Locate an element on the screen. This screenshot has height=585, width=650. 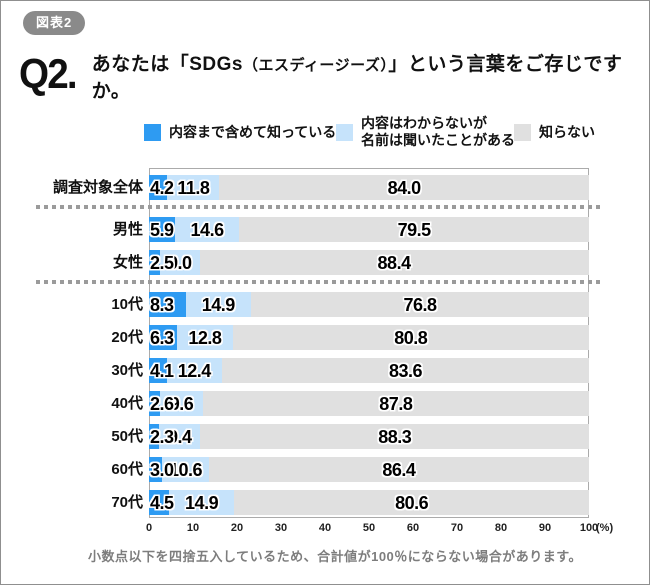
value-label: 14.6 is located at coordinates (207, 229).